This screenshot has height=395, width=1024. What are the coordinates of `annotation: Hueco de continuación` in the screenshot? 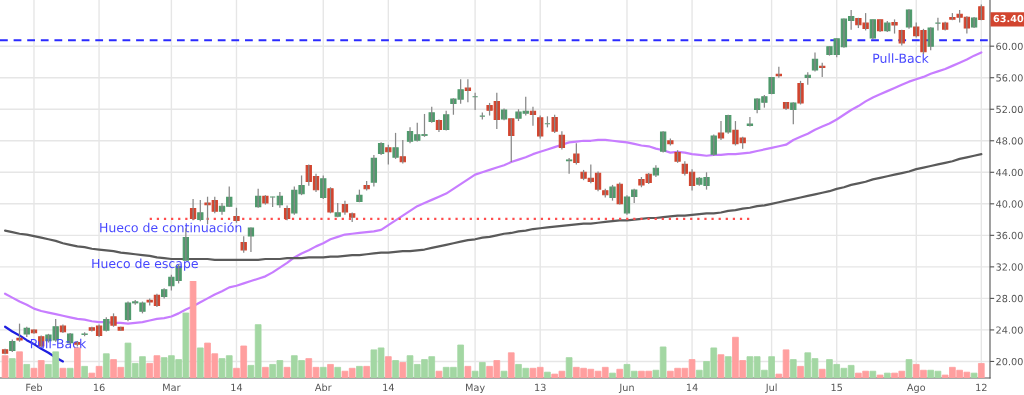 It's located at (171, 227).